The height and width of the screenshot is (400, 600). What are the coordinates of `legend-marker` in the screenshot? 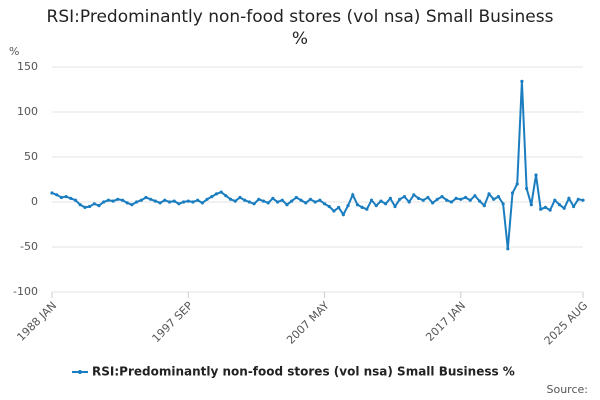 It's located at (80, 372).